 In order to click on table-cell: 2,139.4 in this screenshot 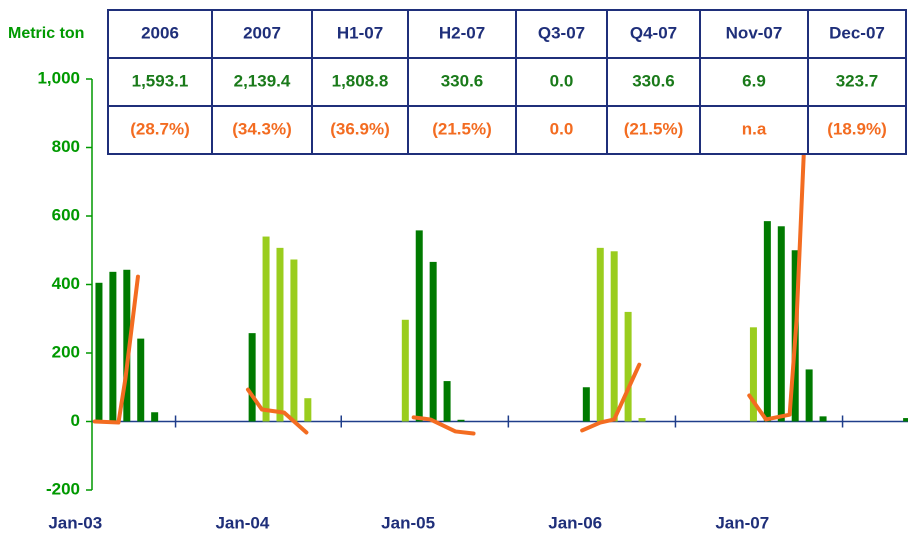, I will do `click(262, 80)`.